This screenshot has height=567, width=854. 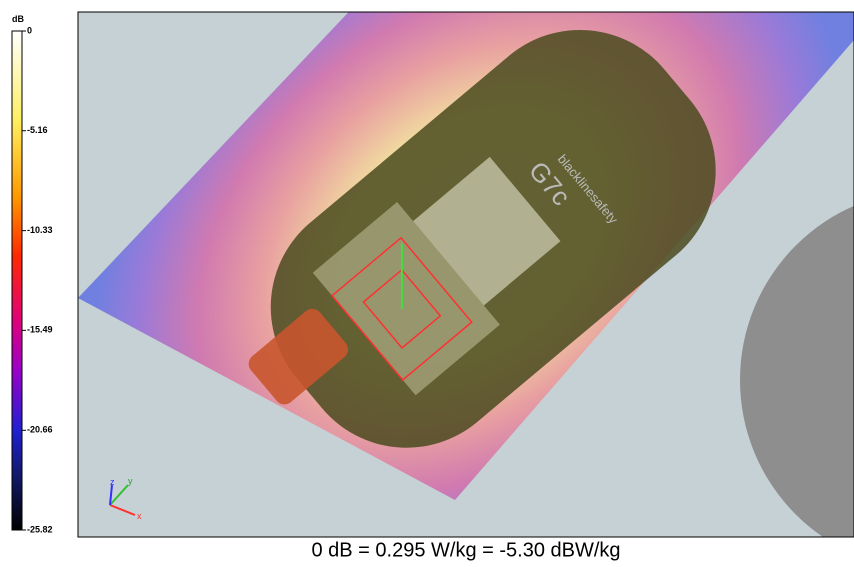 I want to click on phone-clip, so click(x=298, y=356).